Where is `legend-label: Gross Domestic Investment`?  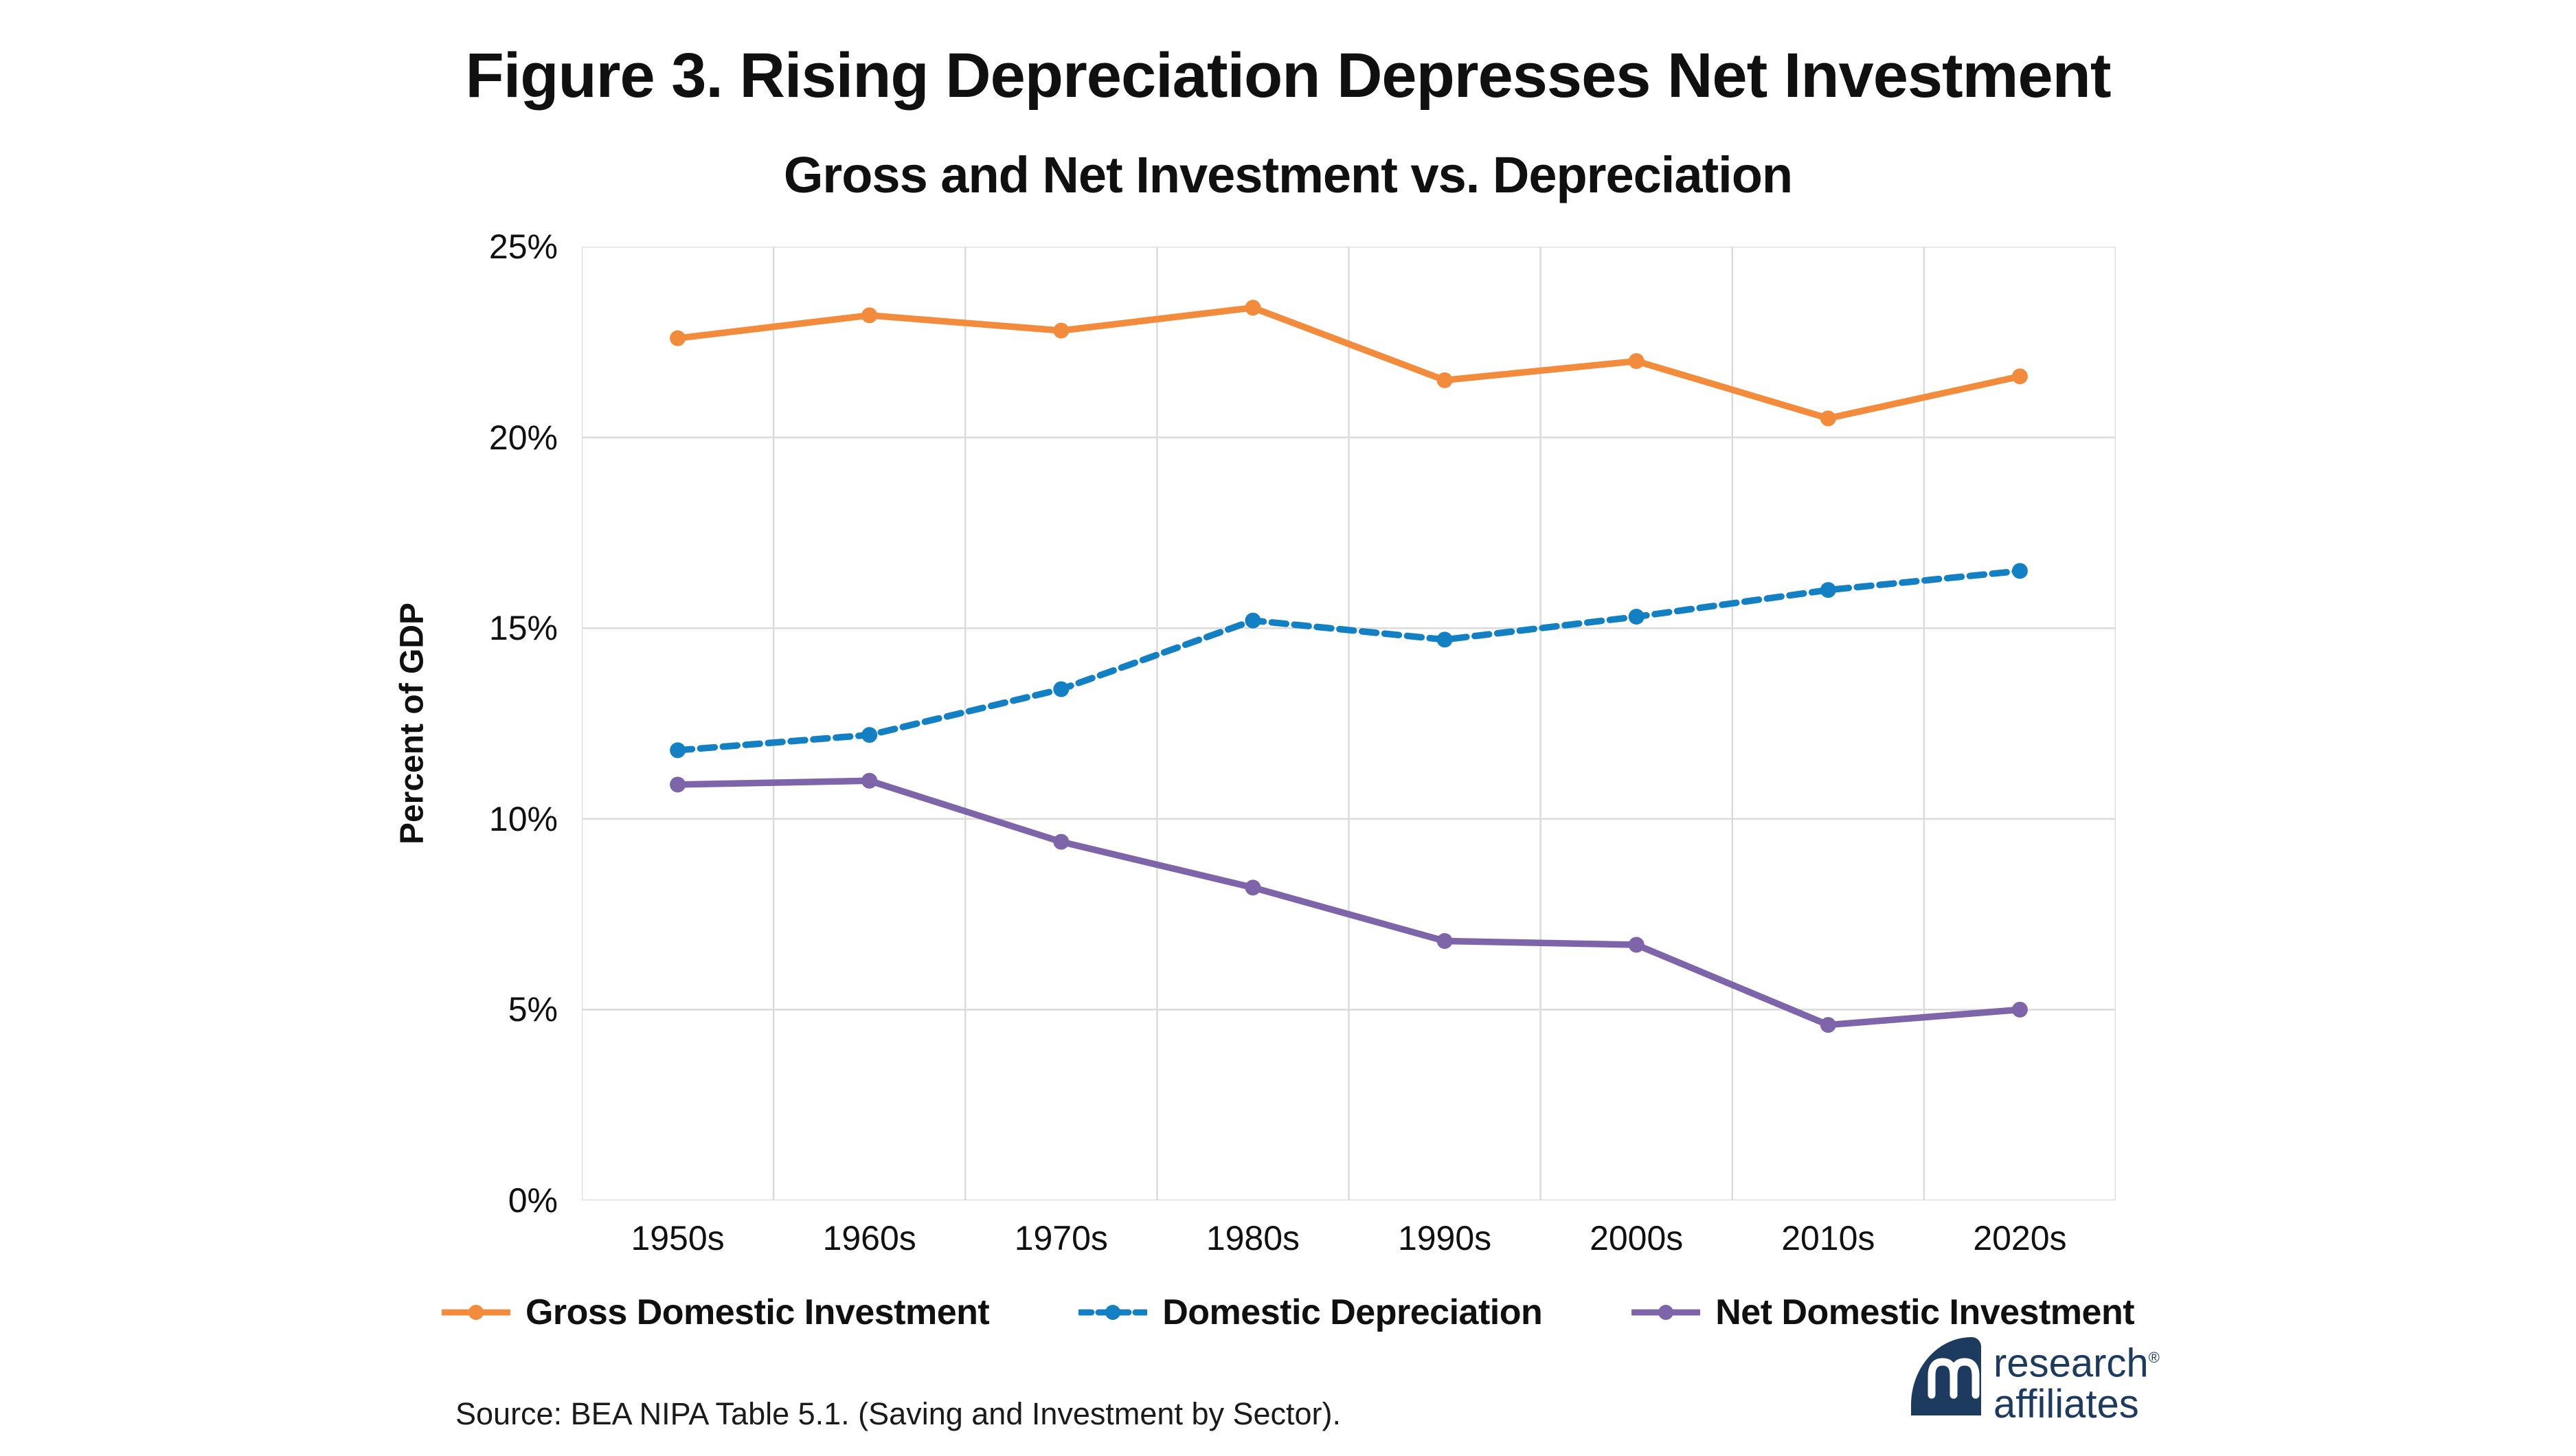 legend-label: Gross Domestic Investment is located at coordinates (757, 1312).